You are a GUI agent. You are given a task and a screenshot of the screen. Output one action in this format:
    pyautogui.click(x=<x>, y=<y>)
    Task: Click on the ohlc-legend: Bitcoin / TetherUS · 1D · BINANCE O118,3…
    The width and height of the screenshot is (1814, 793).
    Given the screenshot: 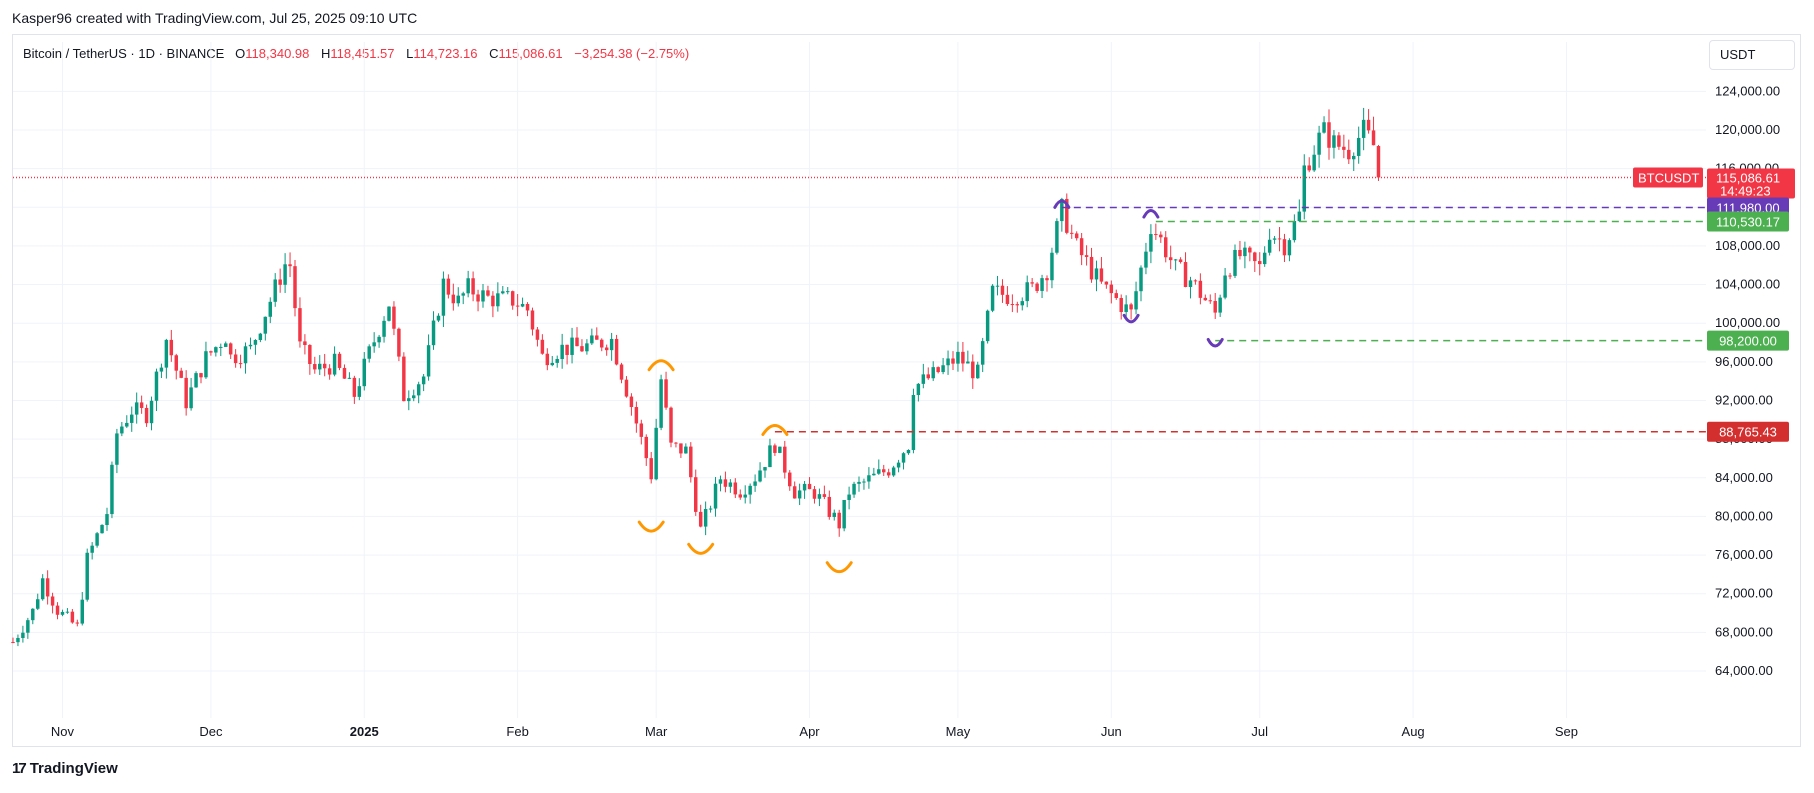 What is the action you would take?
    pyautogui.click(x=356, y=53)
    